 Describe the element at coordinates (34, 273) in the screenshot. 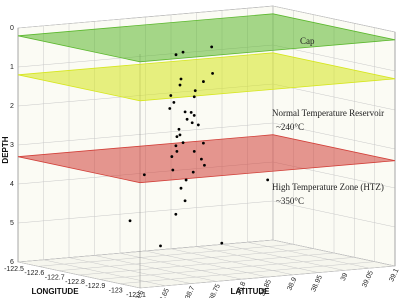

I see `x-tick-label: -122.6` at that location.